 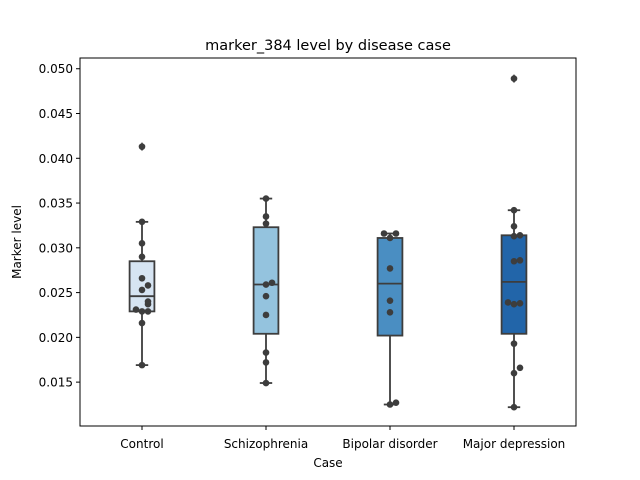 I want to click on x-tick-label: Major depression, so click(x=514, y=444).